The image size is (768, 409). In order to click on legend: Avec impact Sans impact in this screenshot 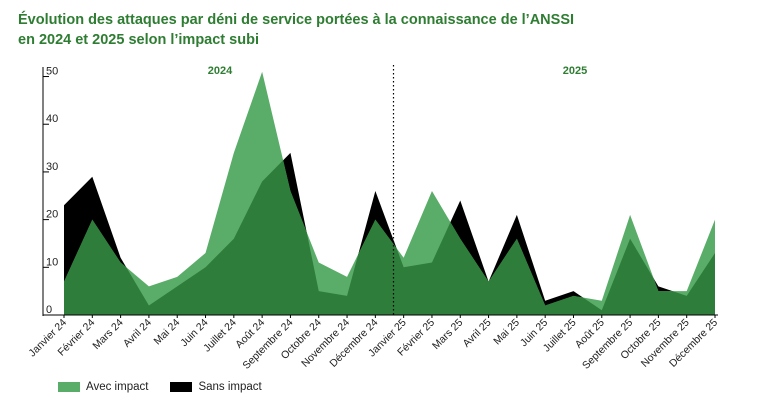, I will do `click(160, 387)`.